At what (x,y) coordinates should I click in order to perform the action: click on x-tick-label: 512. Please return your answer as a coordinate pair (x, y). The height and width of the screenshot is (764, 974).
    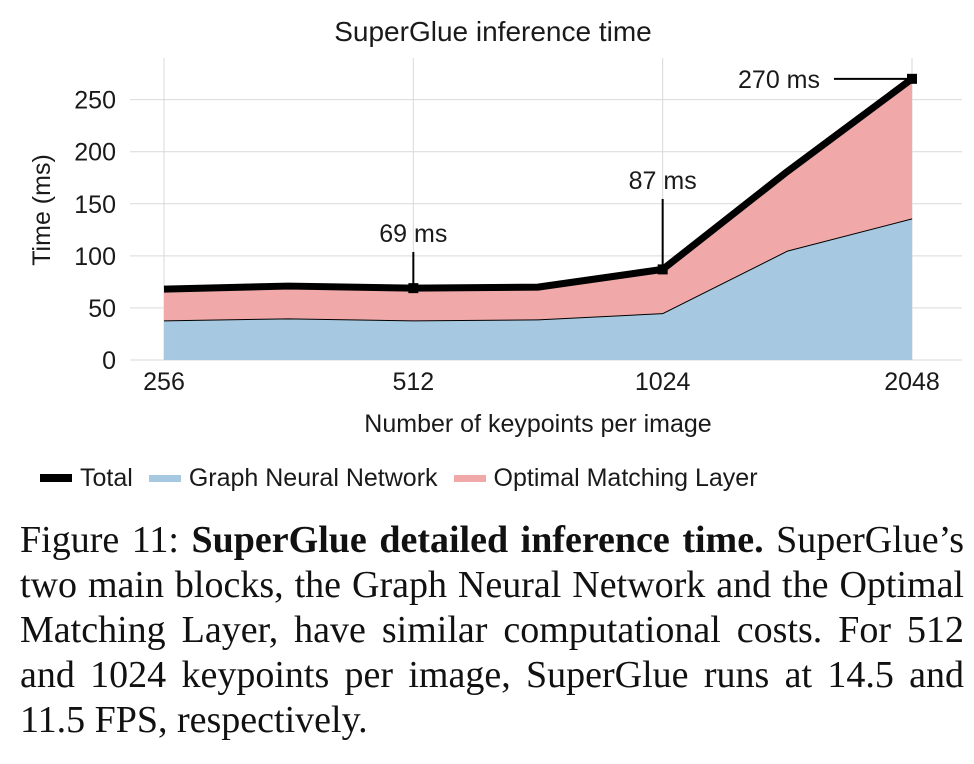
    Looking at the image, I should click on (413, 382).